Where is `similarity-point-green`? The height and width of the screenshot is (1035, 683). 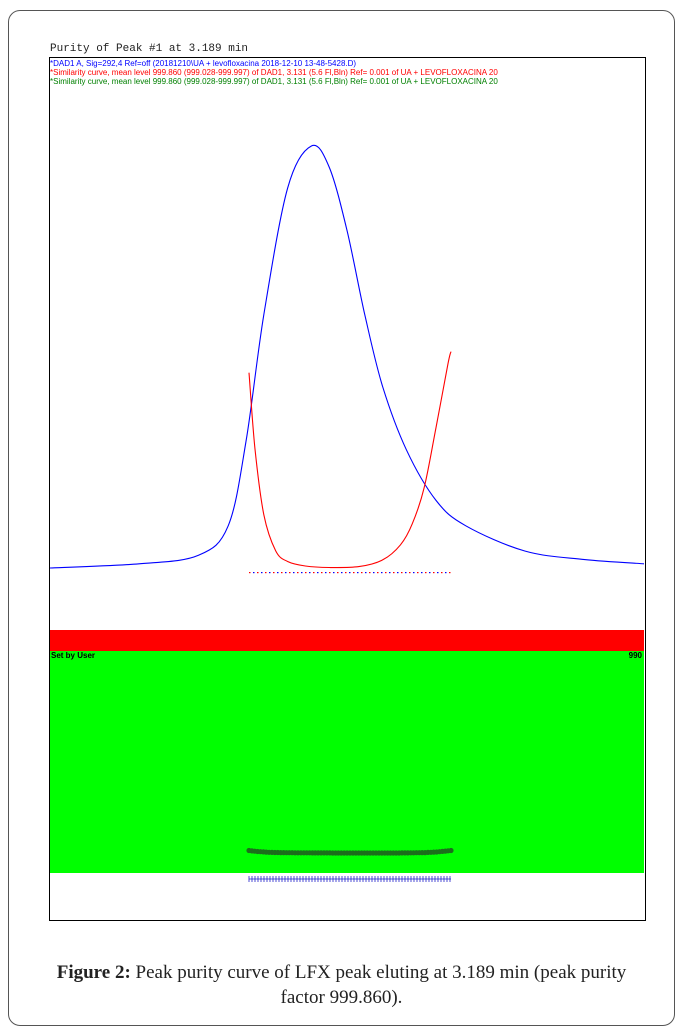 similarity-point-green is located at coordinates (451, 850).